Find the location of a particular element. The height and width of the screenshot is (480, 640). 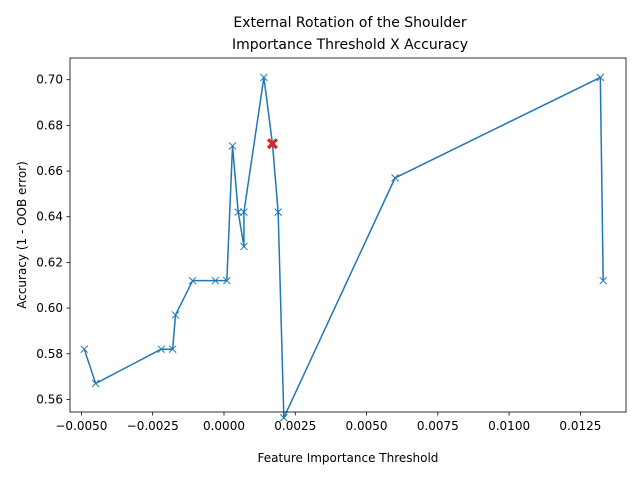

x-tick-label: 0.0100 is located at coordinates (509, 426).